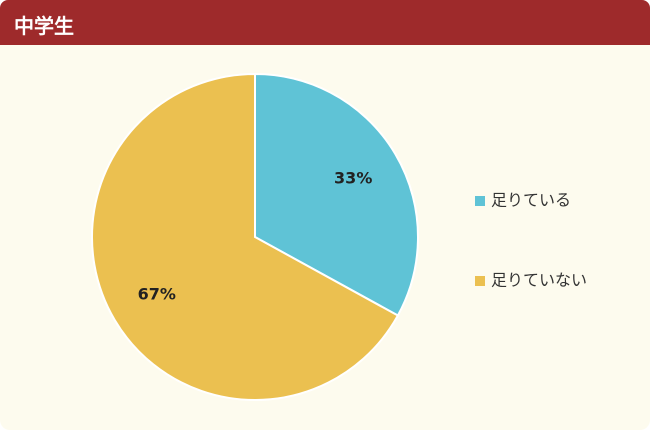 The image size is (650, 430). What do you see at coordinates (539, 280) in the screenshot?
I see `legend-label: 足りていない` at bounding box center [539, 280].